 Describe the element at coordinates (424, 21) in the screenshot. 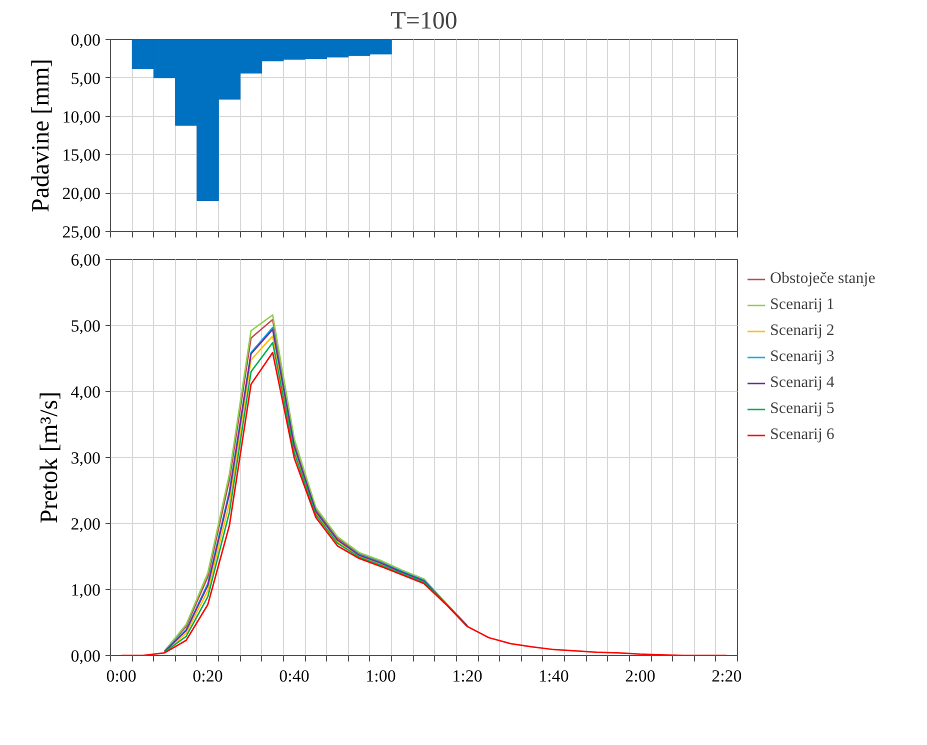

I see `chart-title: T=100` at that location.